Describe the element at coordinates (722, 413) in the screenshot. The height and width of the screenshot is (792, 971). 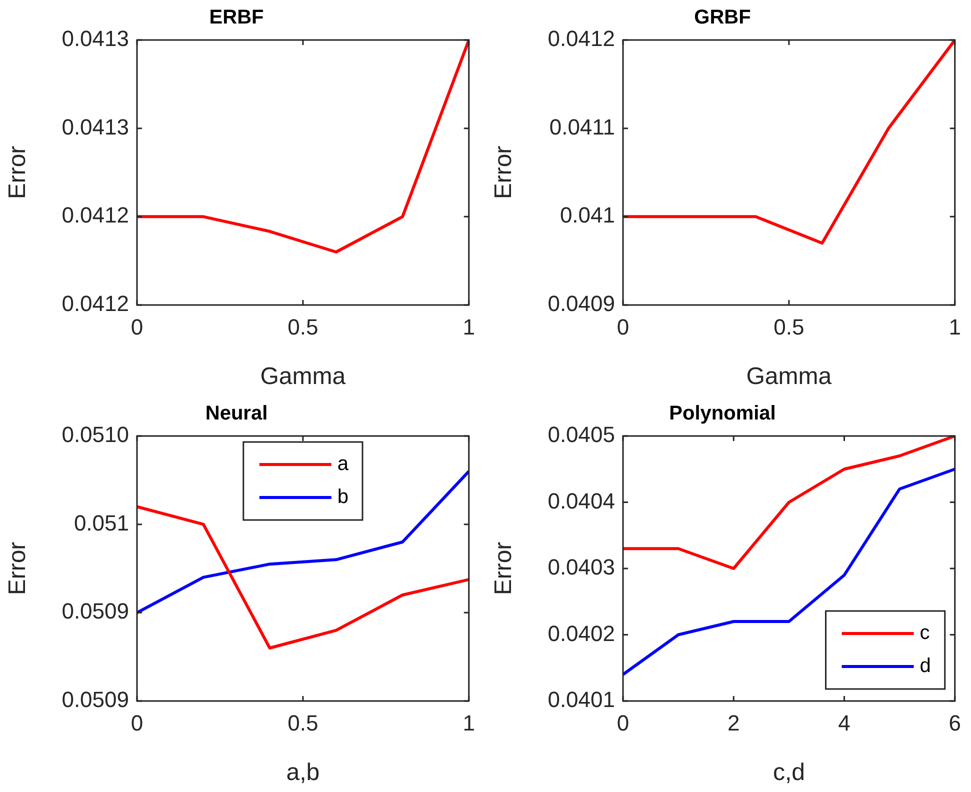
I see `chart-title: Polynomial` at that location.